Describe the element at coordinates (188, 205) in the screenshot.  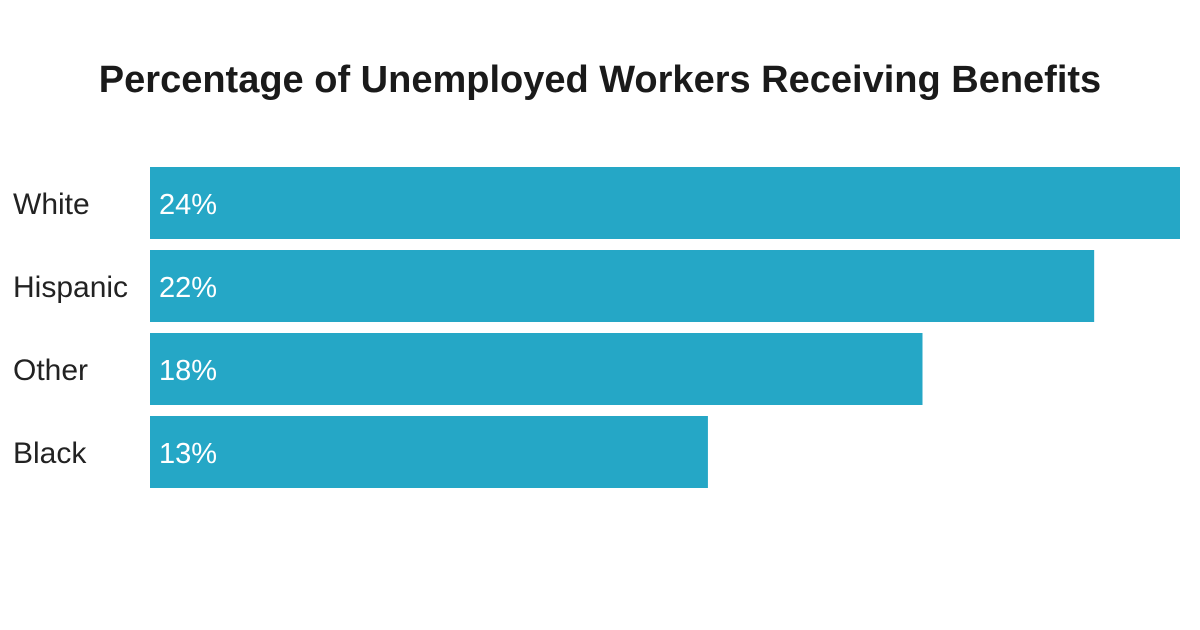
I see `bar-value-label: 24%` at that location.